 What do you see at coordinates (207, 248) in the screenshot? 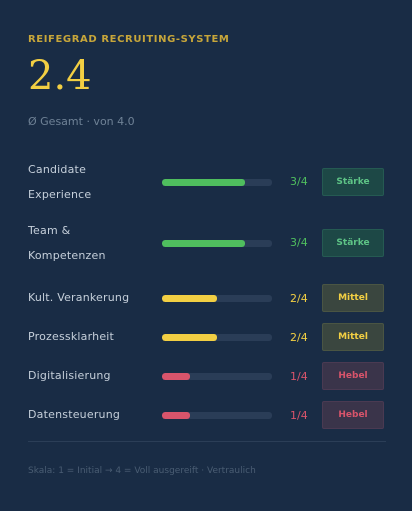
I see `dimension-row-team-kompetenzen: Team & Kompetenzen 3/4 Stärke` at bounding box center [207, 248].